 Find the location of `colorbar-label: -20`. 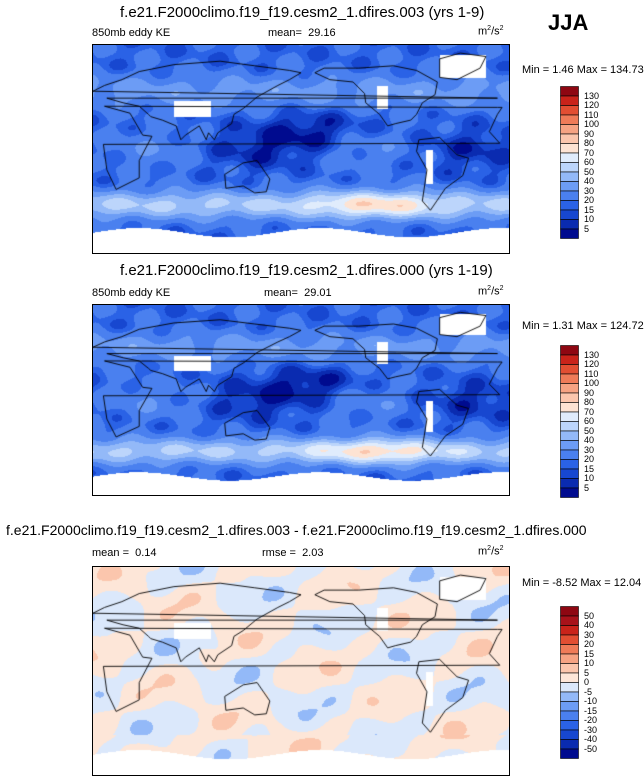

colorbar-label: -20 is located at coordinates (591, 720).